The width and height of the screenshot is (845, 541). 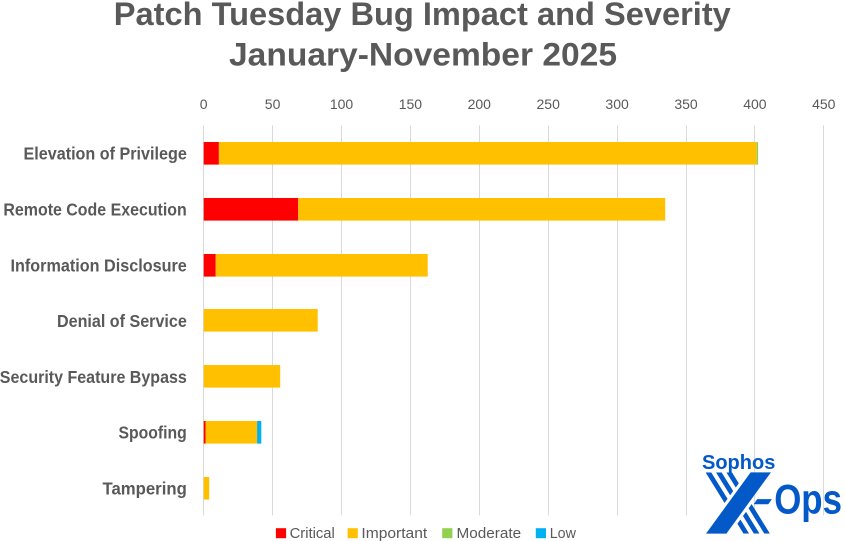 I want to click on svg-text: Low, so click(x=563, y=533).